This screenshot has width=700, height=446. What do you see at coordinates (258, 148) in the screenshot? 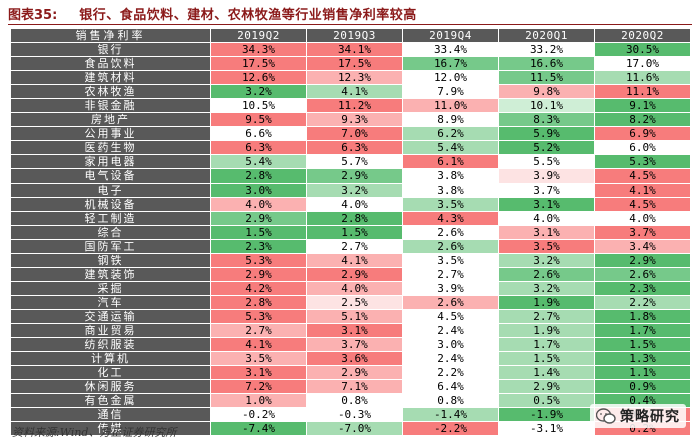
I see `margin-cell: 6.3%` at bounding box center [258, 148].